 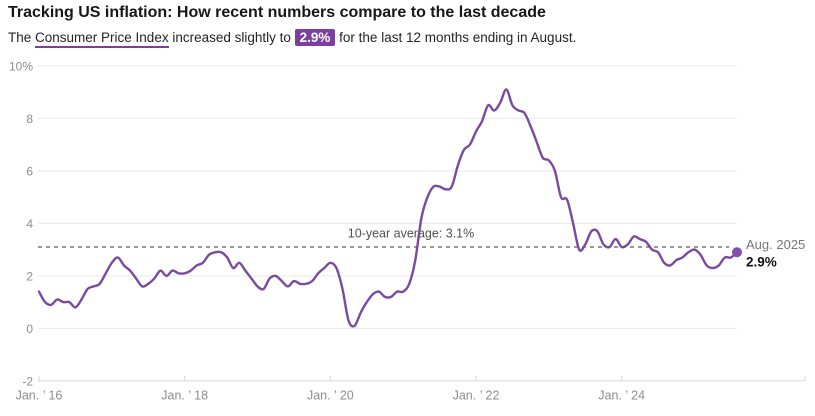 I want to click on y-tick-label: 10%, so click(x=21, y=66).